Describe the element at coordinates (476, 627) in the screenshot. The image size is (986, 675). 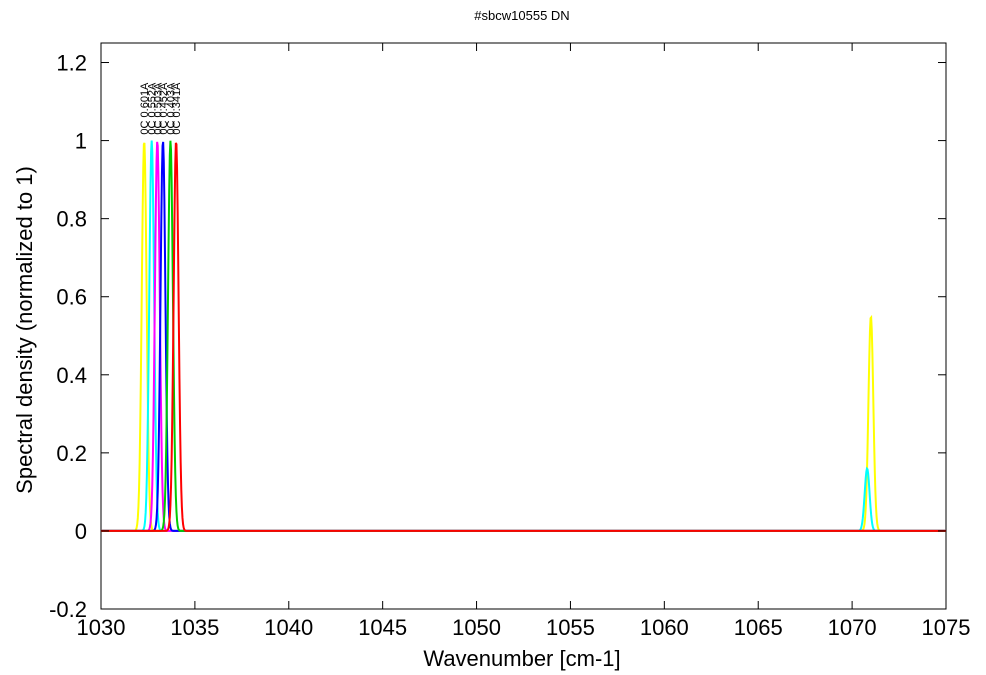
I see `x-tick-label: 1050` at that location.